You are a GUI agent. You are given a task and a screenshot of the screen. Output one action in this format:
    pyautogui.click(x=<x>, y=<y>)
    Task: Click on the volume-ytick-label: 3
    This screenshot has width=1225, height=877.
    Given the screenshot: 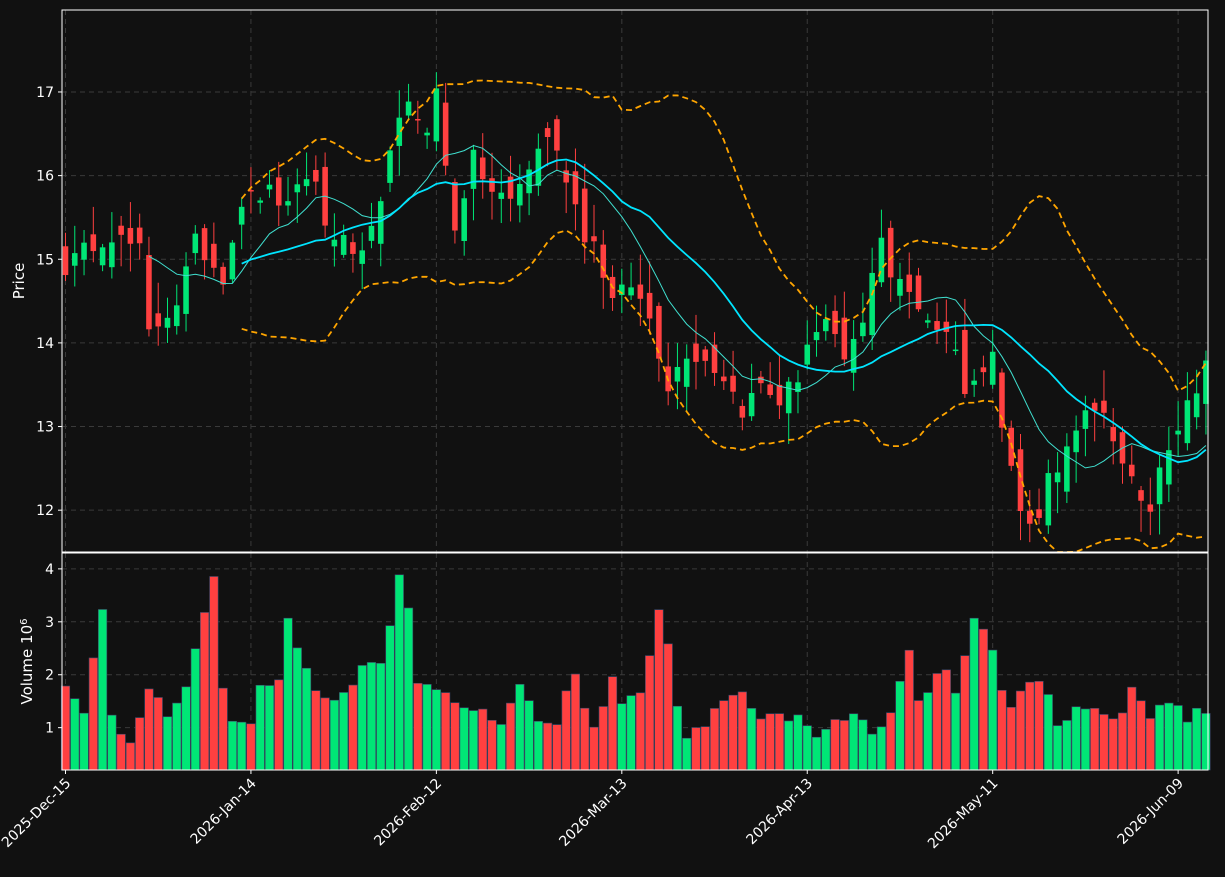 What is the action you would take?
    pyautogui.click(x=49, y=623)
    